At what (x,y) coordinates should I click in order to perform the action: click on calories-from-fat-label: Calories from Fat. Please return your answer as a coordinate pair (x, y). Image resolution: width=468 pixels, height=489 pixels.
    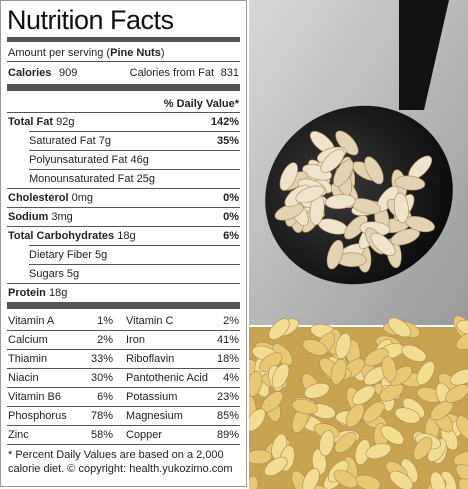
    Looking at the image, I should click on (171, 73).